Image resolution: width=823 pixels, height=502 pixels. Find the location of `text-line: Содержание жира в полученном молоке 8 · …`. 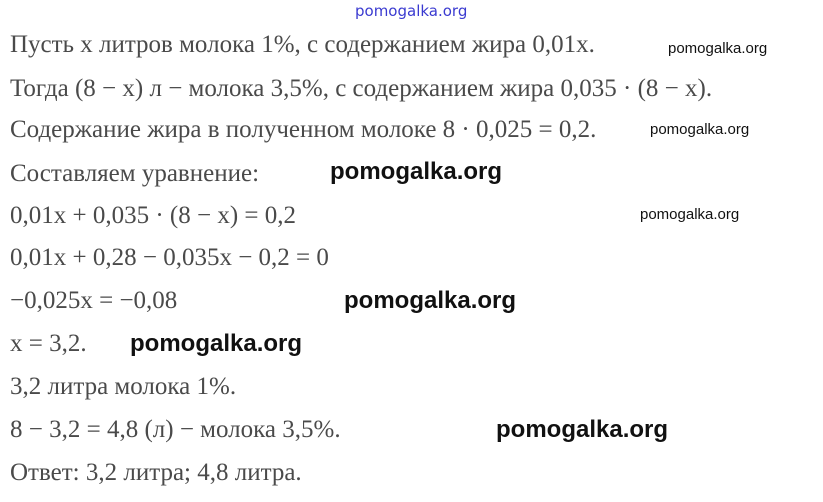

text-line: Содержание жира в полученном молоке 8 · … is located at coordinates (303, 129).